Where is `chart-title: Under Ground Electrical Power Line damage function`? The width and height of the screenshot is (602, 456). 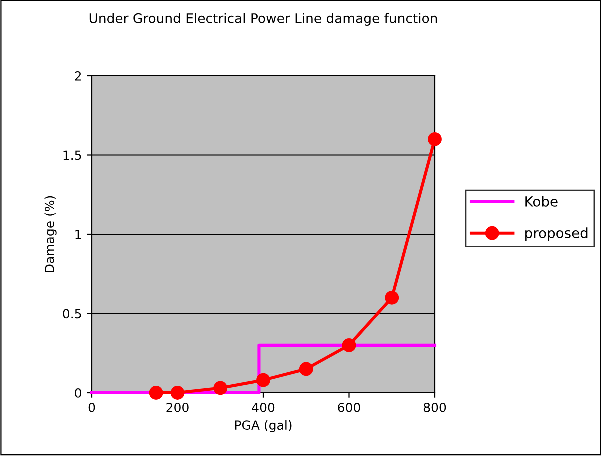 chart-title: Under Ground Electrical Power Line damage function is located at coordinates (264, 19).